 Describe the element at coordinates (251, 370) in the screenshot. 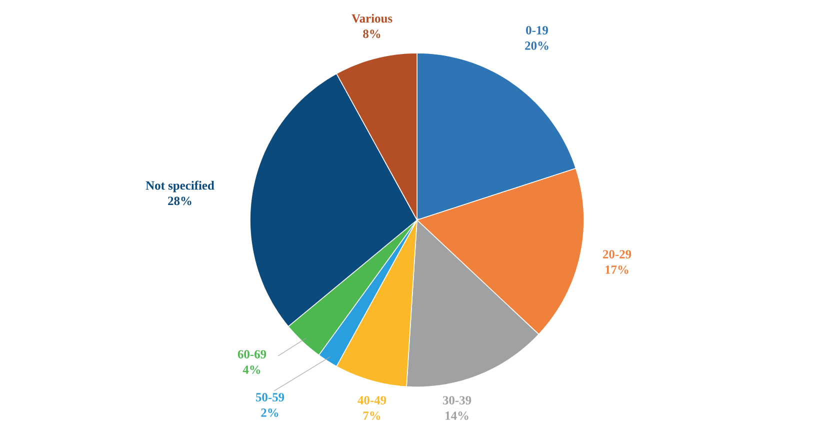

I see `data-label: 4%` at that location.